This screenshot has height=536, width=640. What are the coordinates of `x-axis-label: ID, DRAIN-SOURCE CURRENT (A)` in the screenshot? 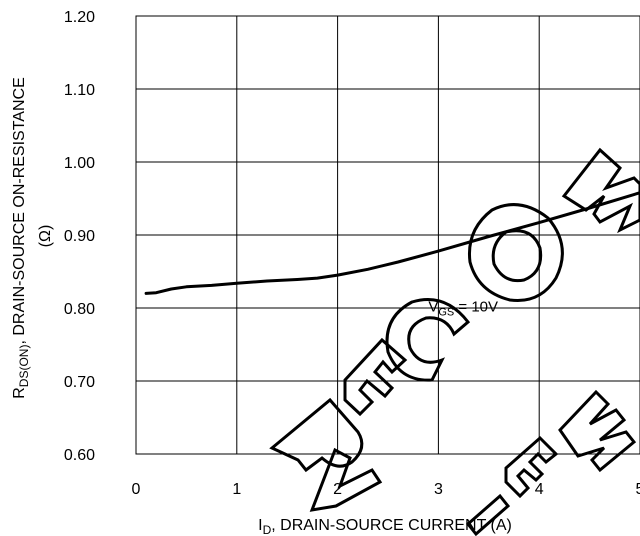 It's located at (385, 526).